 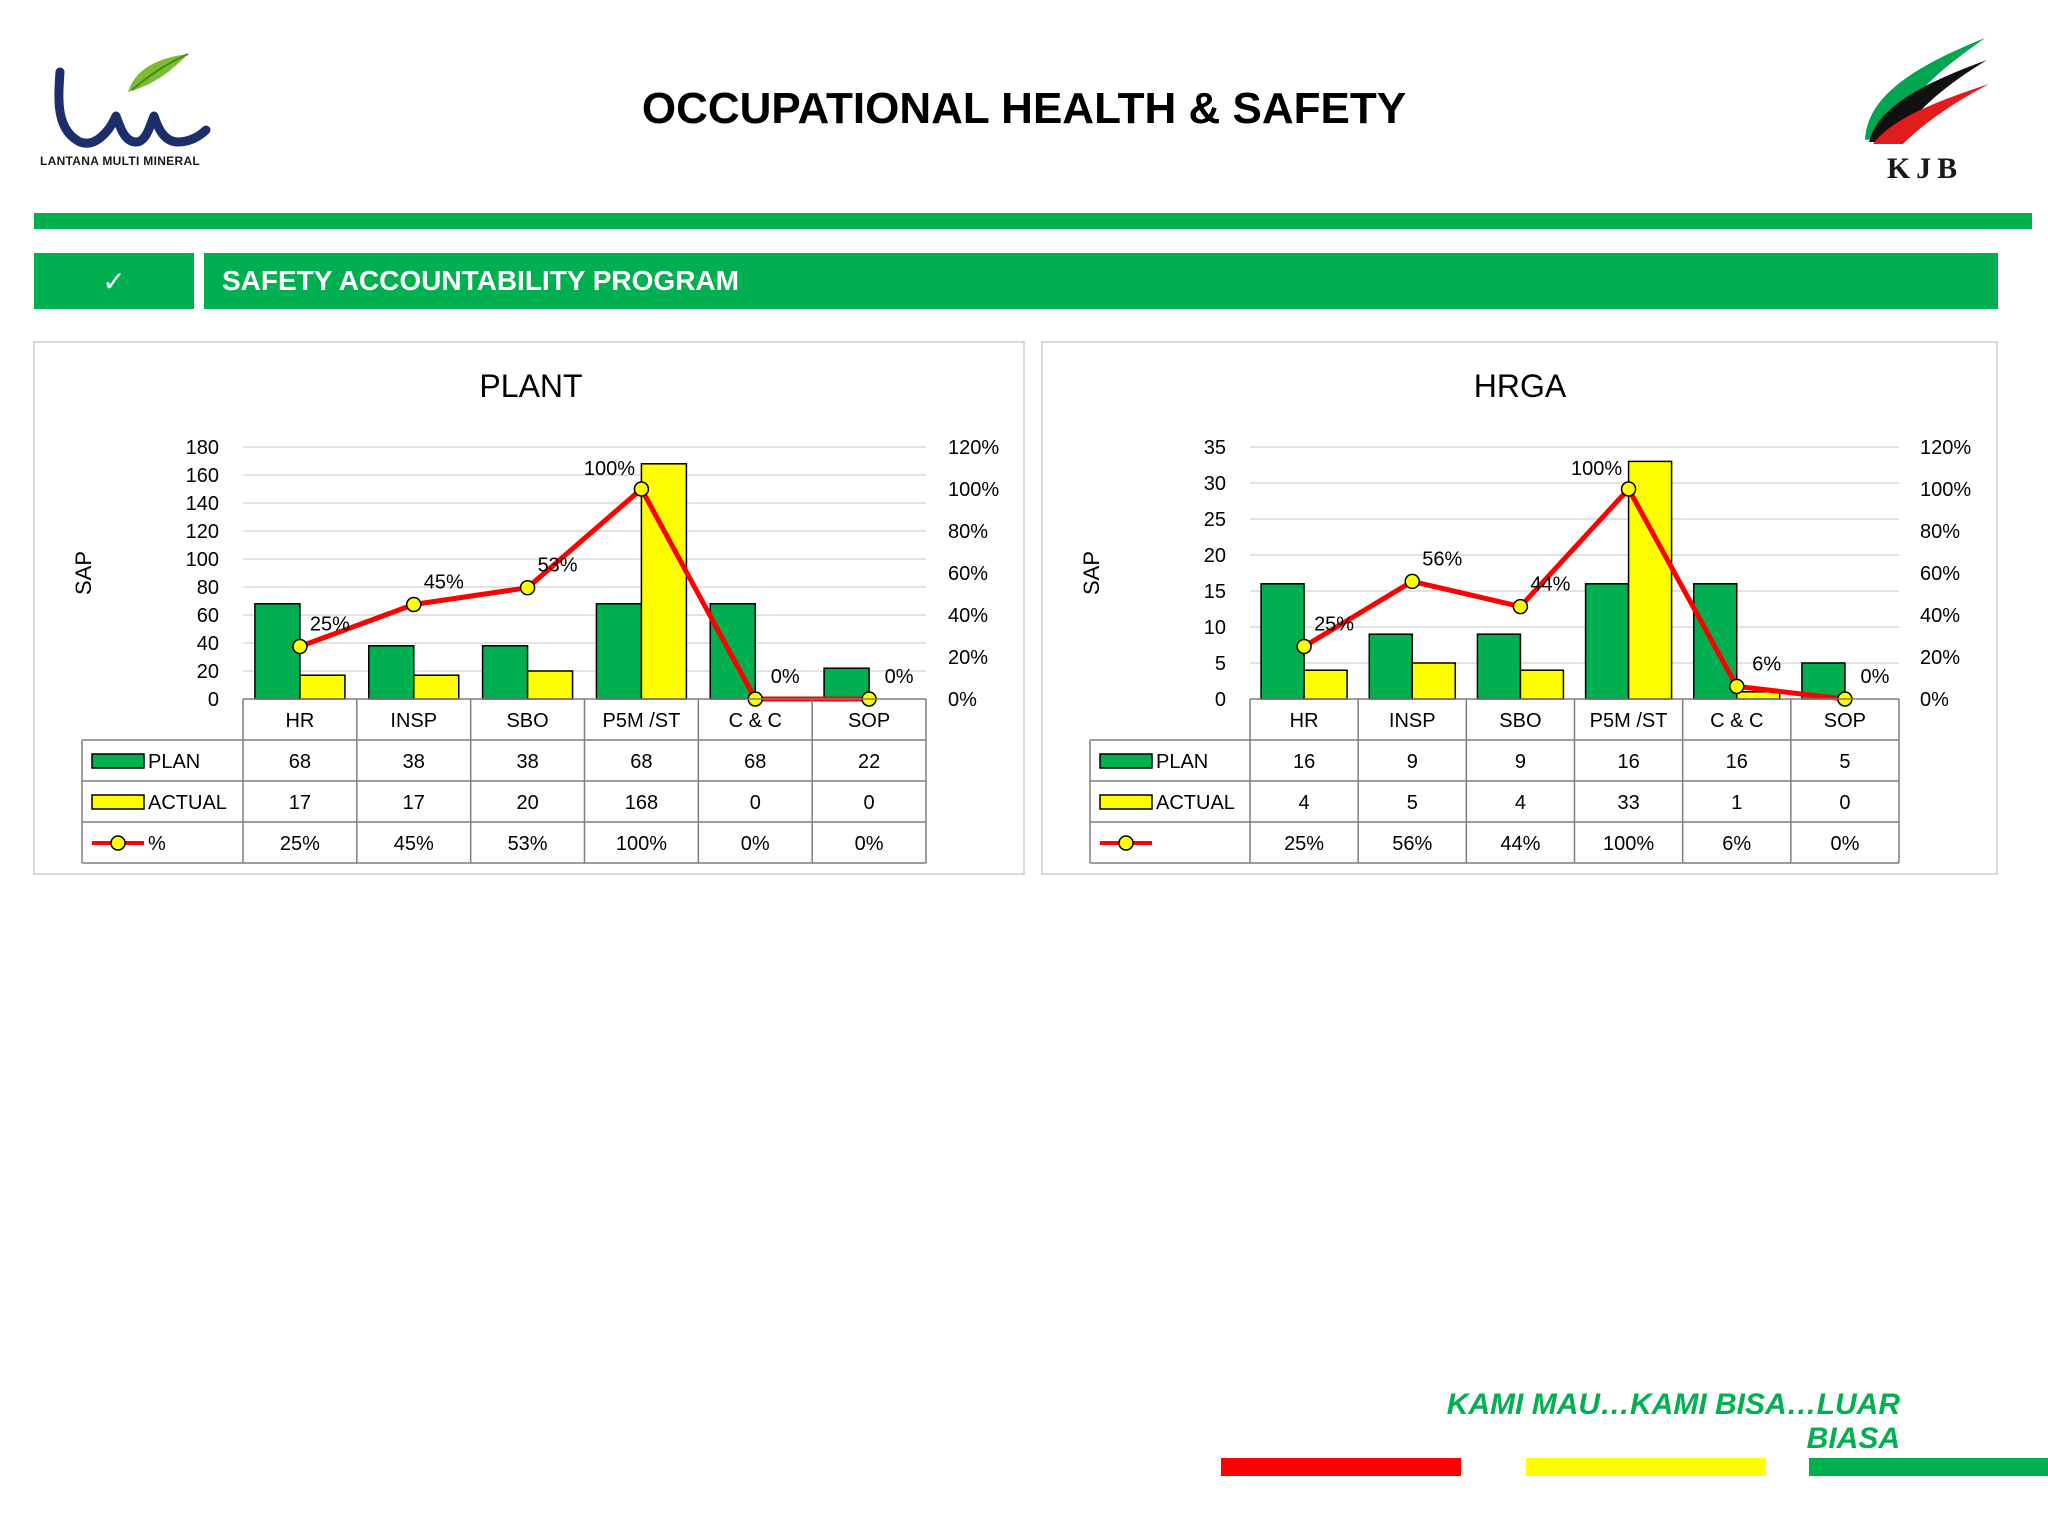 What do you see at coordinates (202, 560) in the screenshot?
I see `plant-y-tick-label: 100` at bounding box center [202, 560].